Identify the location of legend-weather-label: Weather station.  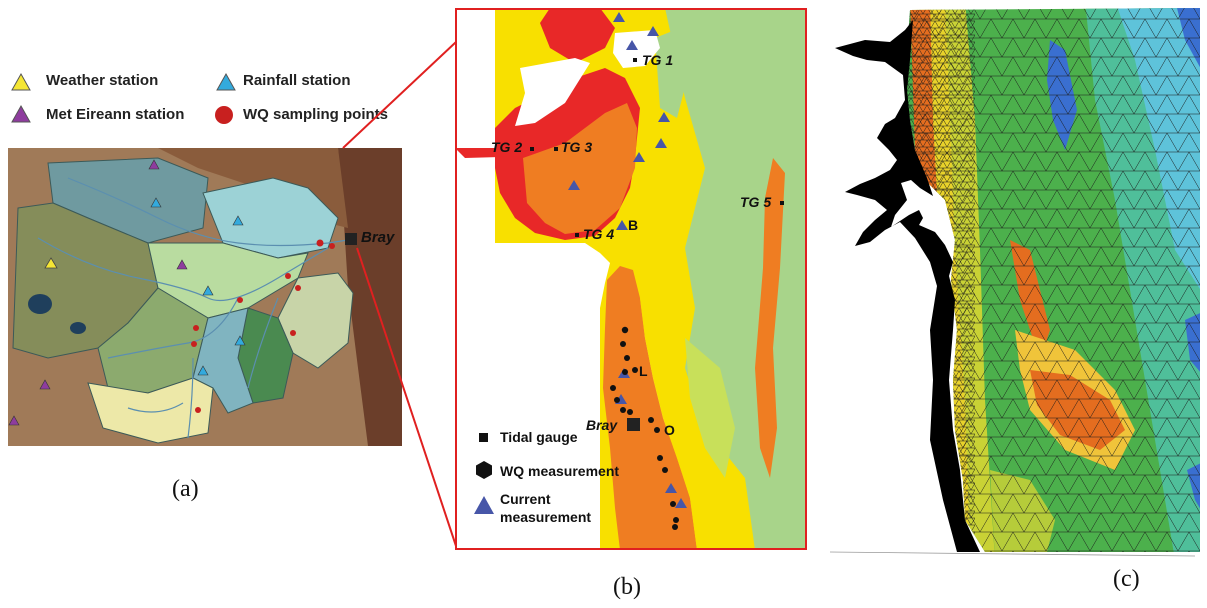
(102, 80).